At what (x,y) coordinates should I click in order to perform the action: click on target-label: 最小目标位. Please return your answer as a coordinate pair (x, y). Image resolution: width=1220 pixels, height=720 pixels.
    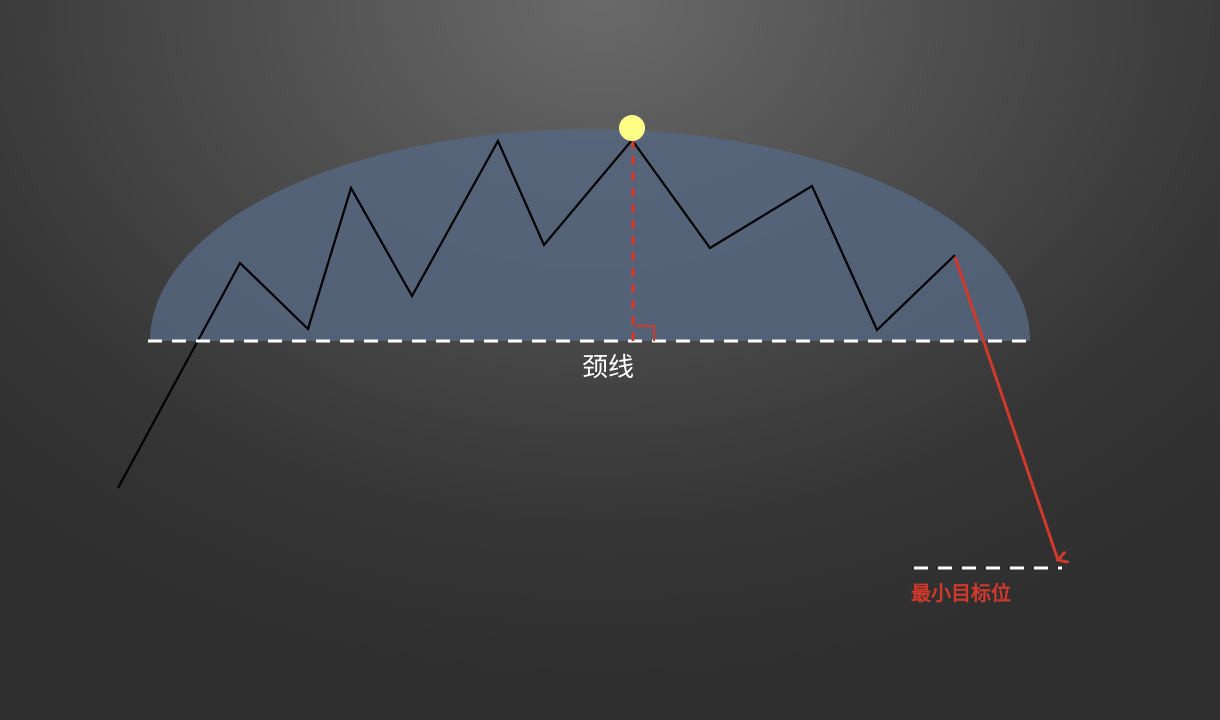
    Looking at the image, I should click on (961, 593).